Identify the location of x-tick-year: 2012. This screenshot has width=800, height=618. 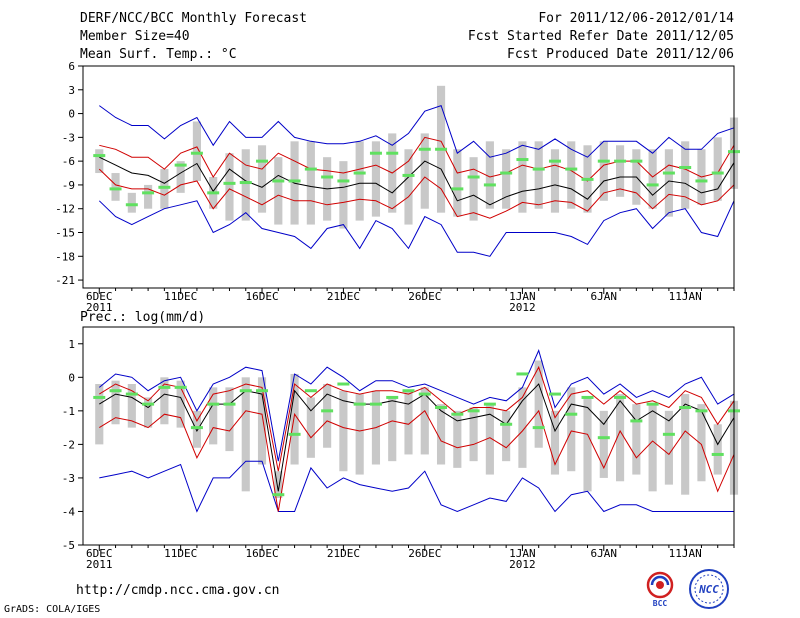
(522, 564).